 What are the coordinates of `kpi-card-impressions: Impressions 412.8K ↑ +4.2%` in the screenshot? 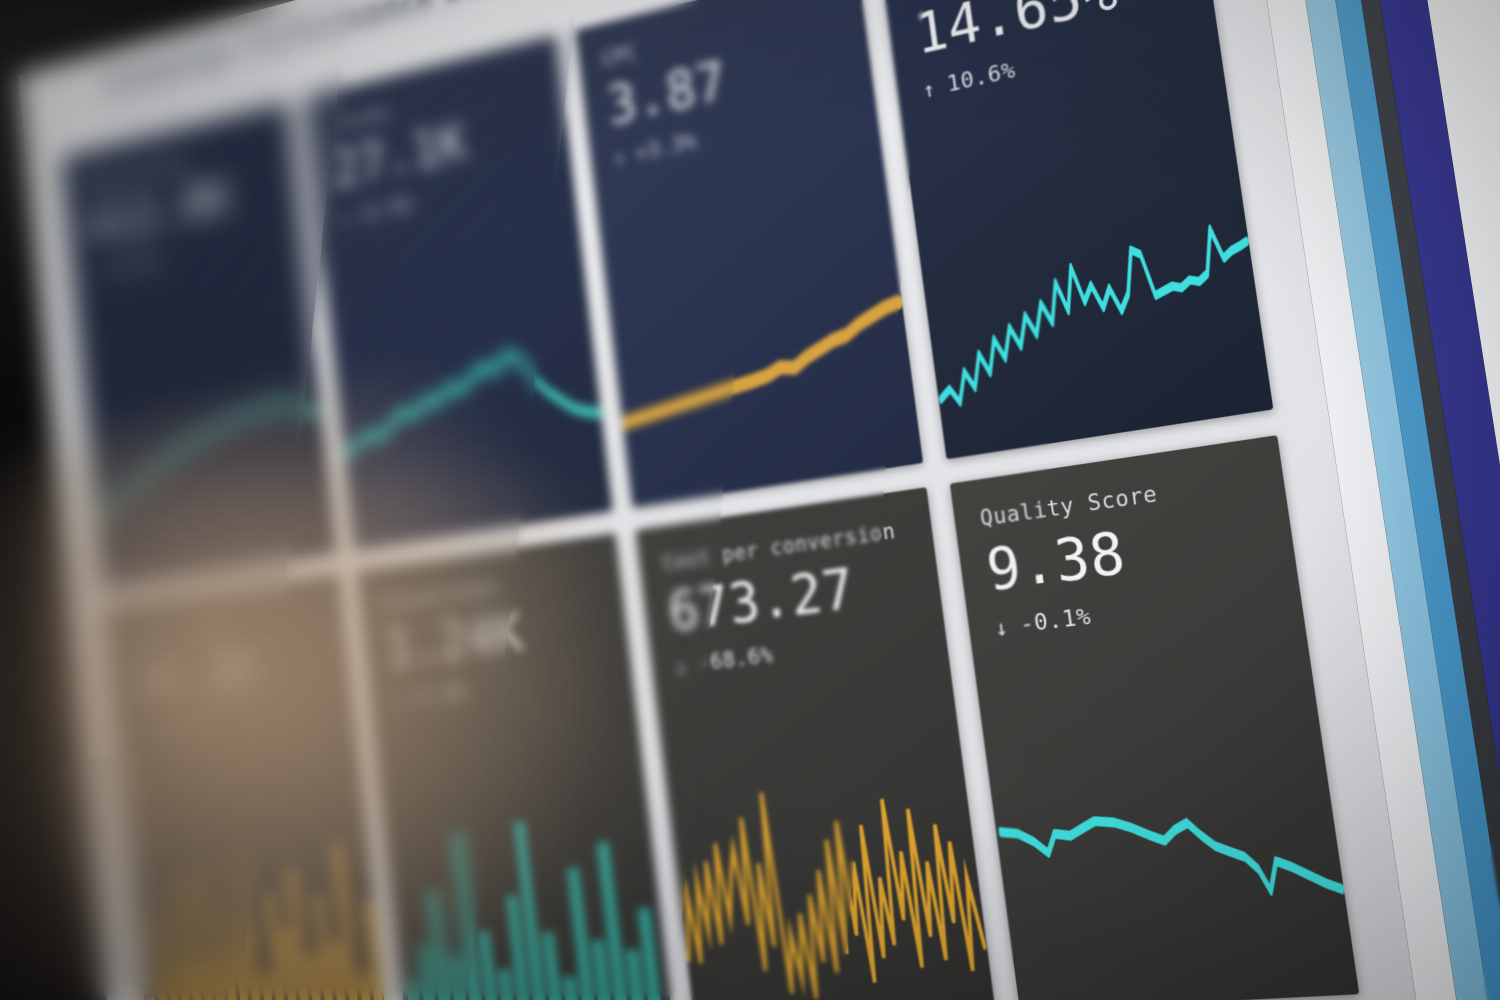 It's located at (199, 345).